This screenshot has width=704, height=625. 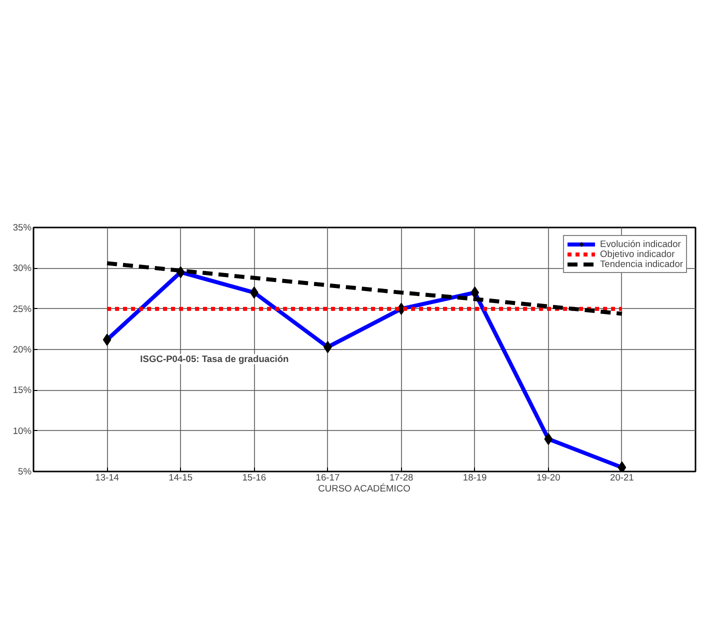 What do you see at coordinates (22, 309) in the screenshot?
I see `y-tick-label: 25%` at bounding box center [22, 309].